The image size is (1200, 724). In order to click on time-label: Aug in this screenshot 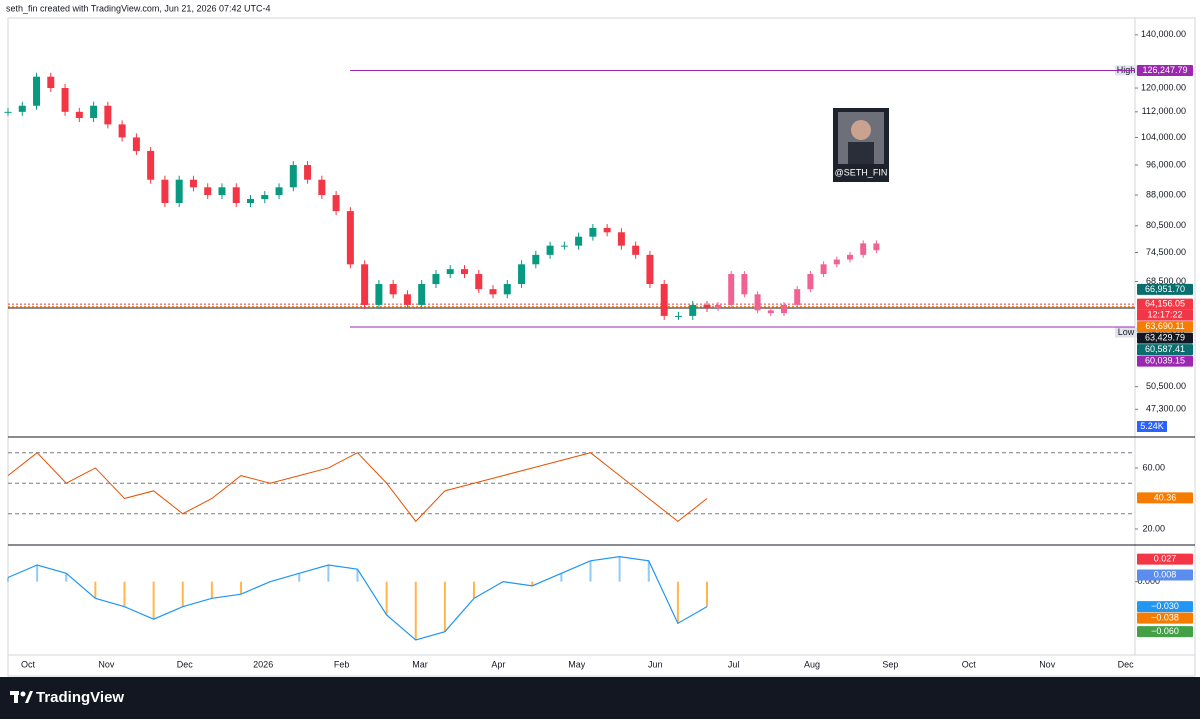, I will do `click(812, 664)`.